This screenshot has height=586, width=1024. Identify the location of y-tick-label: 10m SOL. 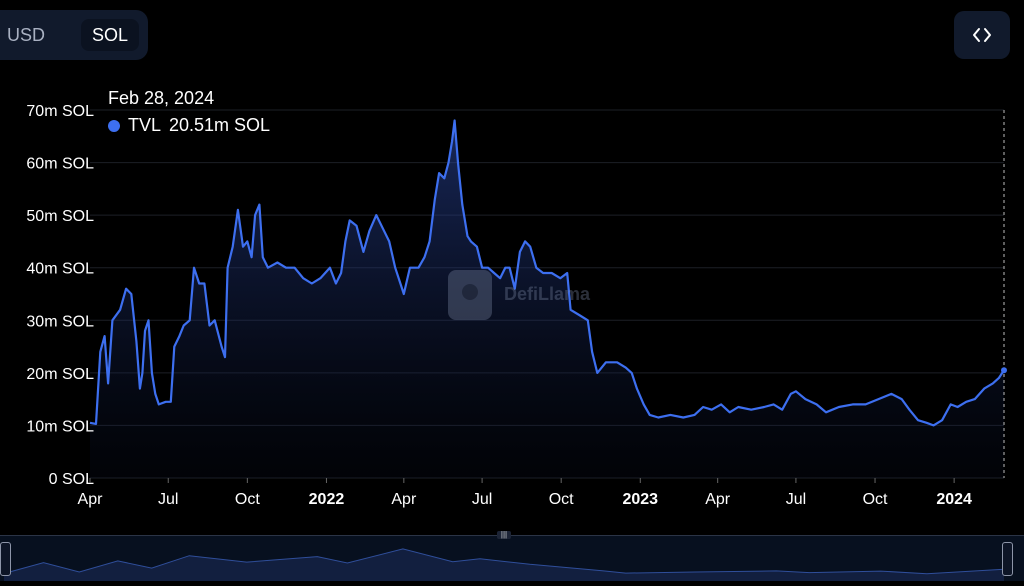
(60, 426).